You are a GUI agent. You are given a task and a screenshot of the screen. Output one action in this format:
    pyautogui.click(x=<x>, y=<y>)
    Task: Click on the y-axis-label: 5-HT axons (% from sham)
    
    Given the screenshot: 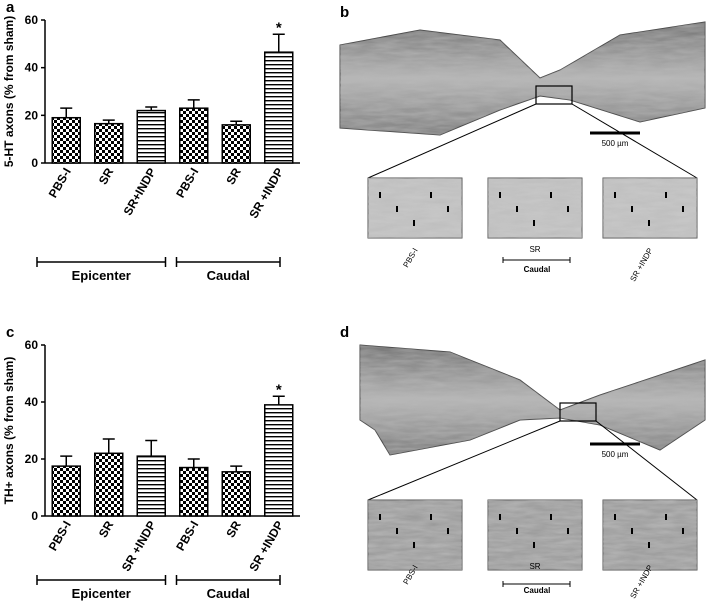 What is the action you would take?
    pyautogui.click(x=9, y=91)
    